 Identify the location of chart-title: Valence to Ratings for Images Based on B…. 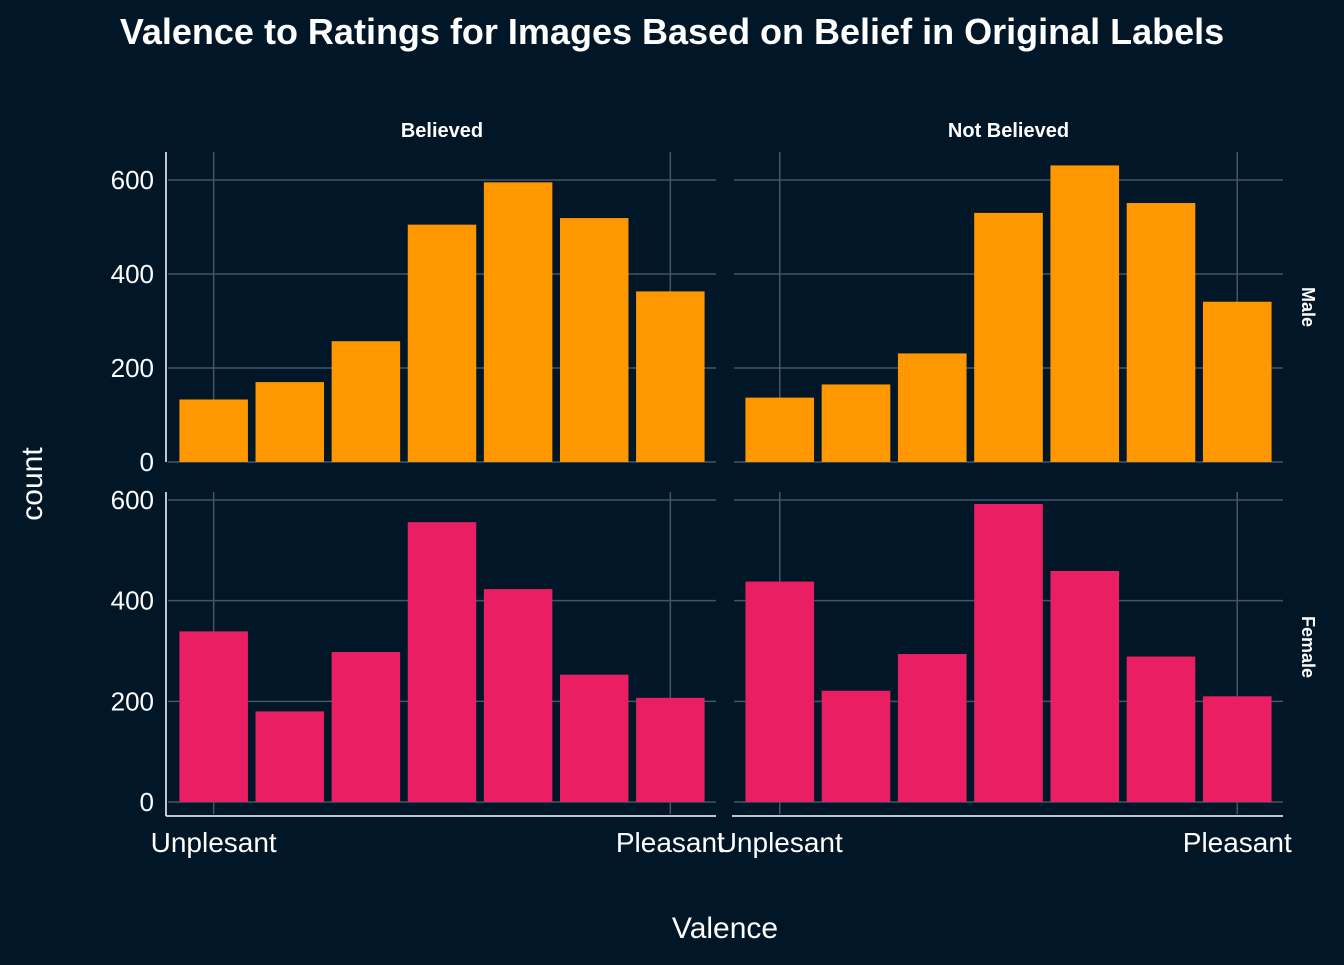
(672, 31).